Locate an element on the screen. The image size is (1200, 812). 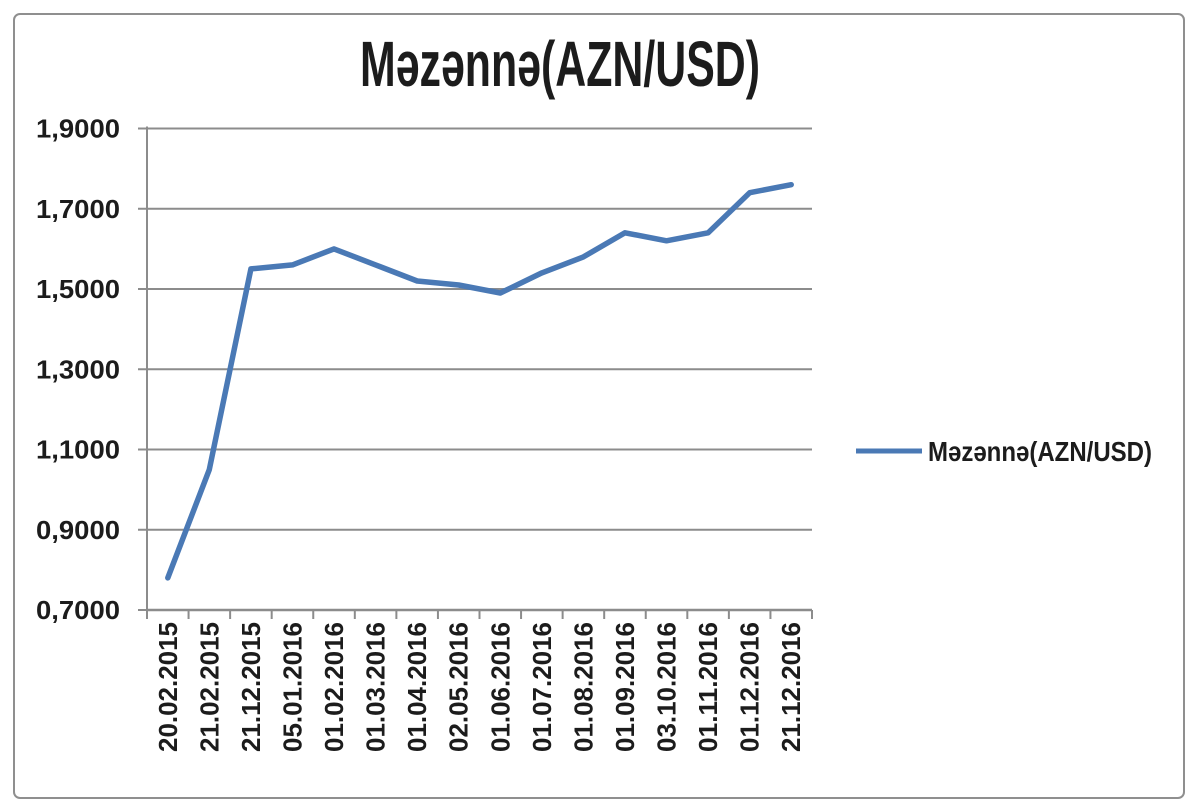
y-axis-tick-label: 0,7000 is located at coordinates (78, 610).